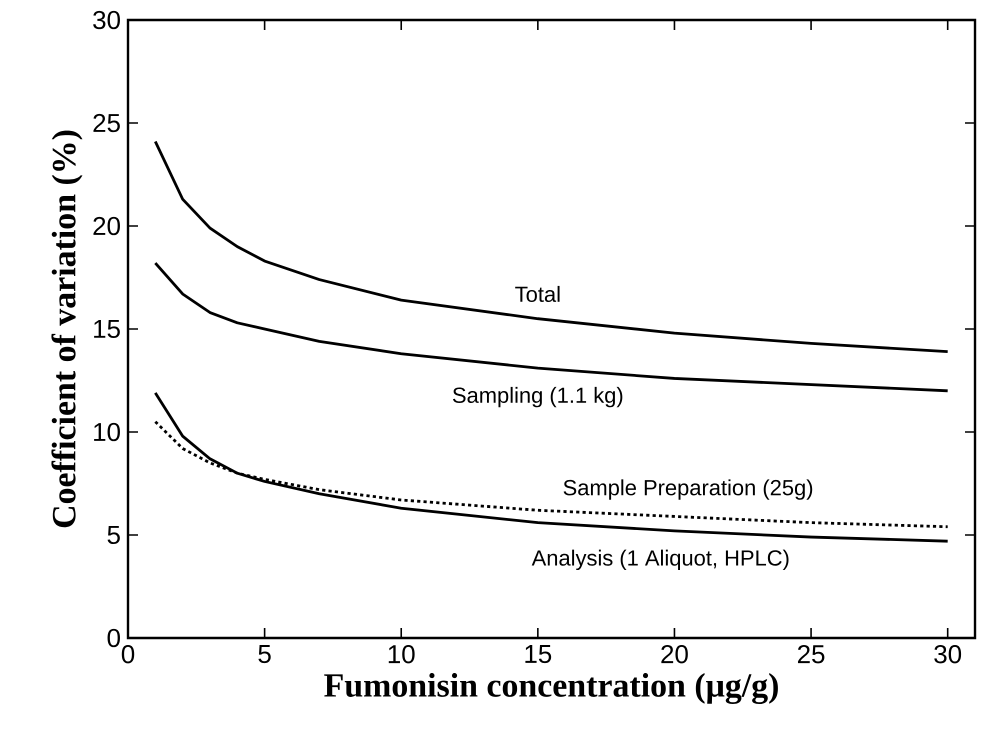 Image resolution: width=987 pixels, height=744 pixels. Describe the element at coordinates (674, 654) in the screenshot. I see `x-tick-label: 20` at that location.